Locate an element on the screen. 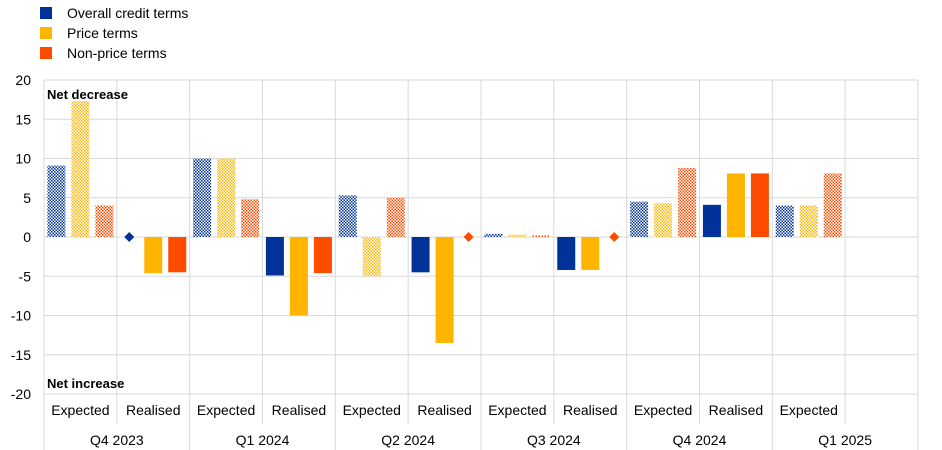  legend-label-nonprice: Non-price terms is located at coordinates (117, 53).